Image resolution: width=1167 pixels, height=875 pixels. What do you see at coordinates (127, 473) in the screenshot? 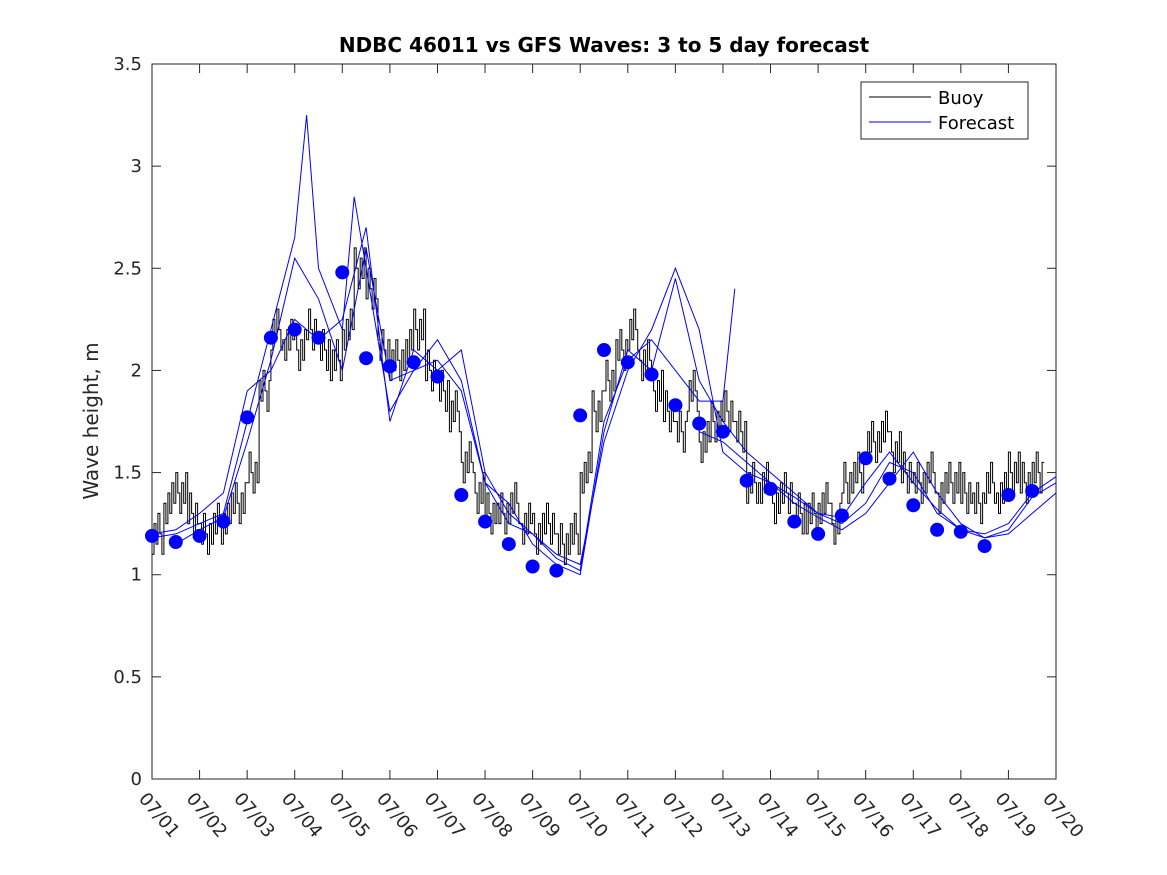
I see `y-tick-label: 1.5` at bounding box center [127, 473].